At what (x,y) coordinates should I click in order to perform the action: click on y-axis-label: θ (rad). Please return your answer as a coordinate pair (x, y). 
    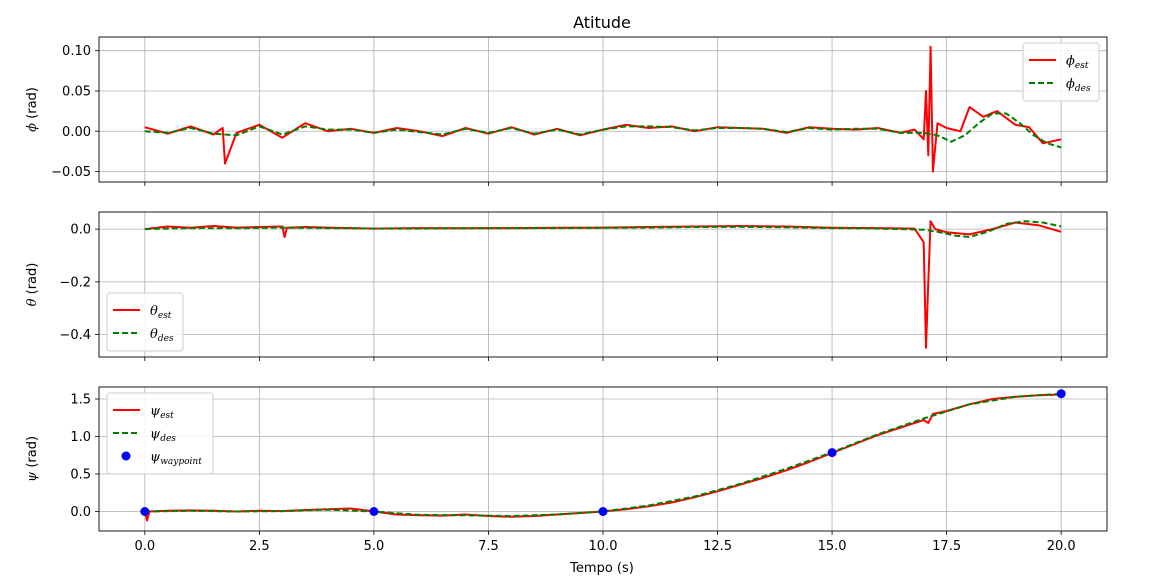
    Looking at the image, I should click on (32, 285).